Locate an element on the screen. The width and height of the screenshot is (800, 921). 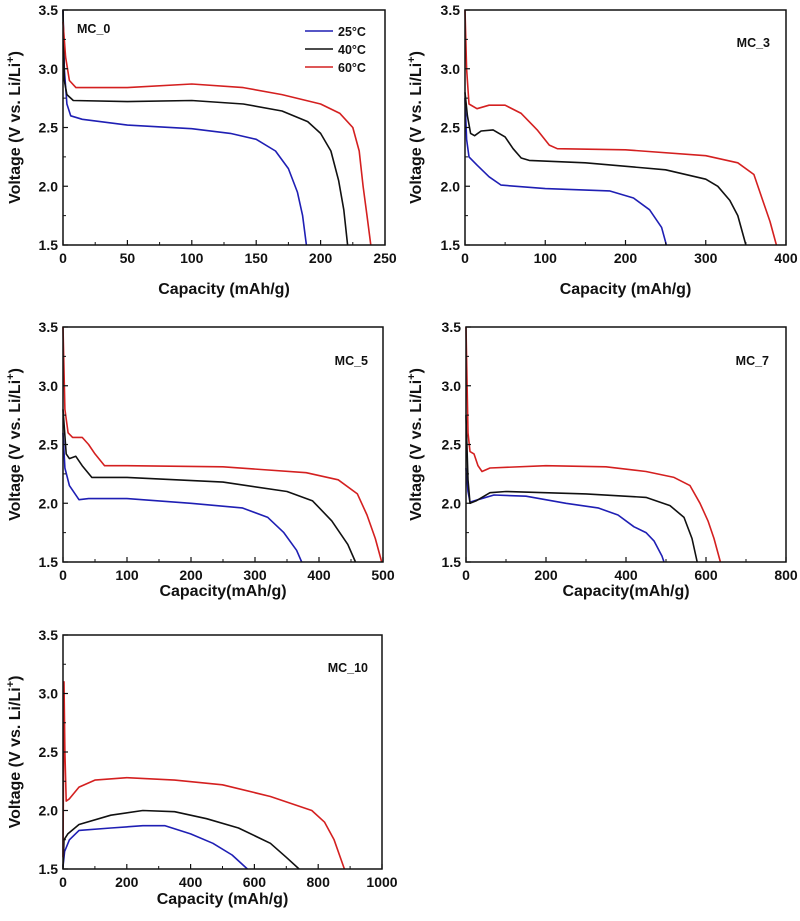
panel-label: MC_5 is located at coordinates (351, 361).